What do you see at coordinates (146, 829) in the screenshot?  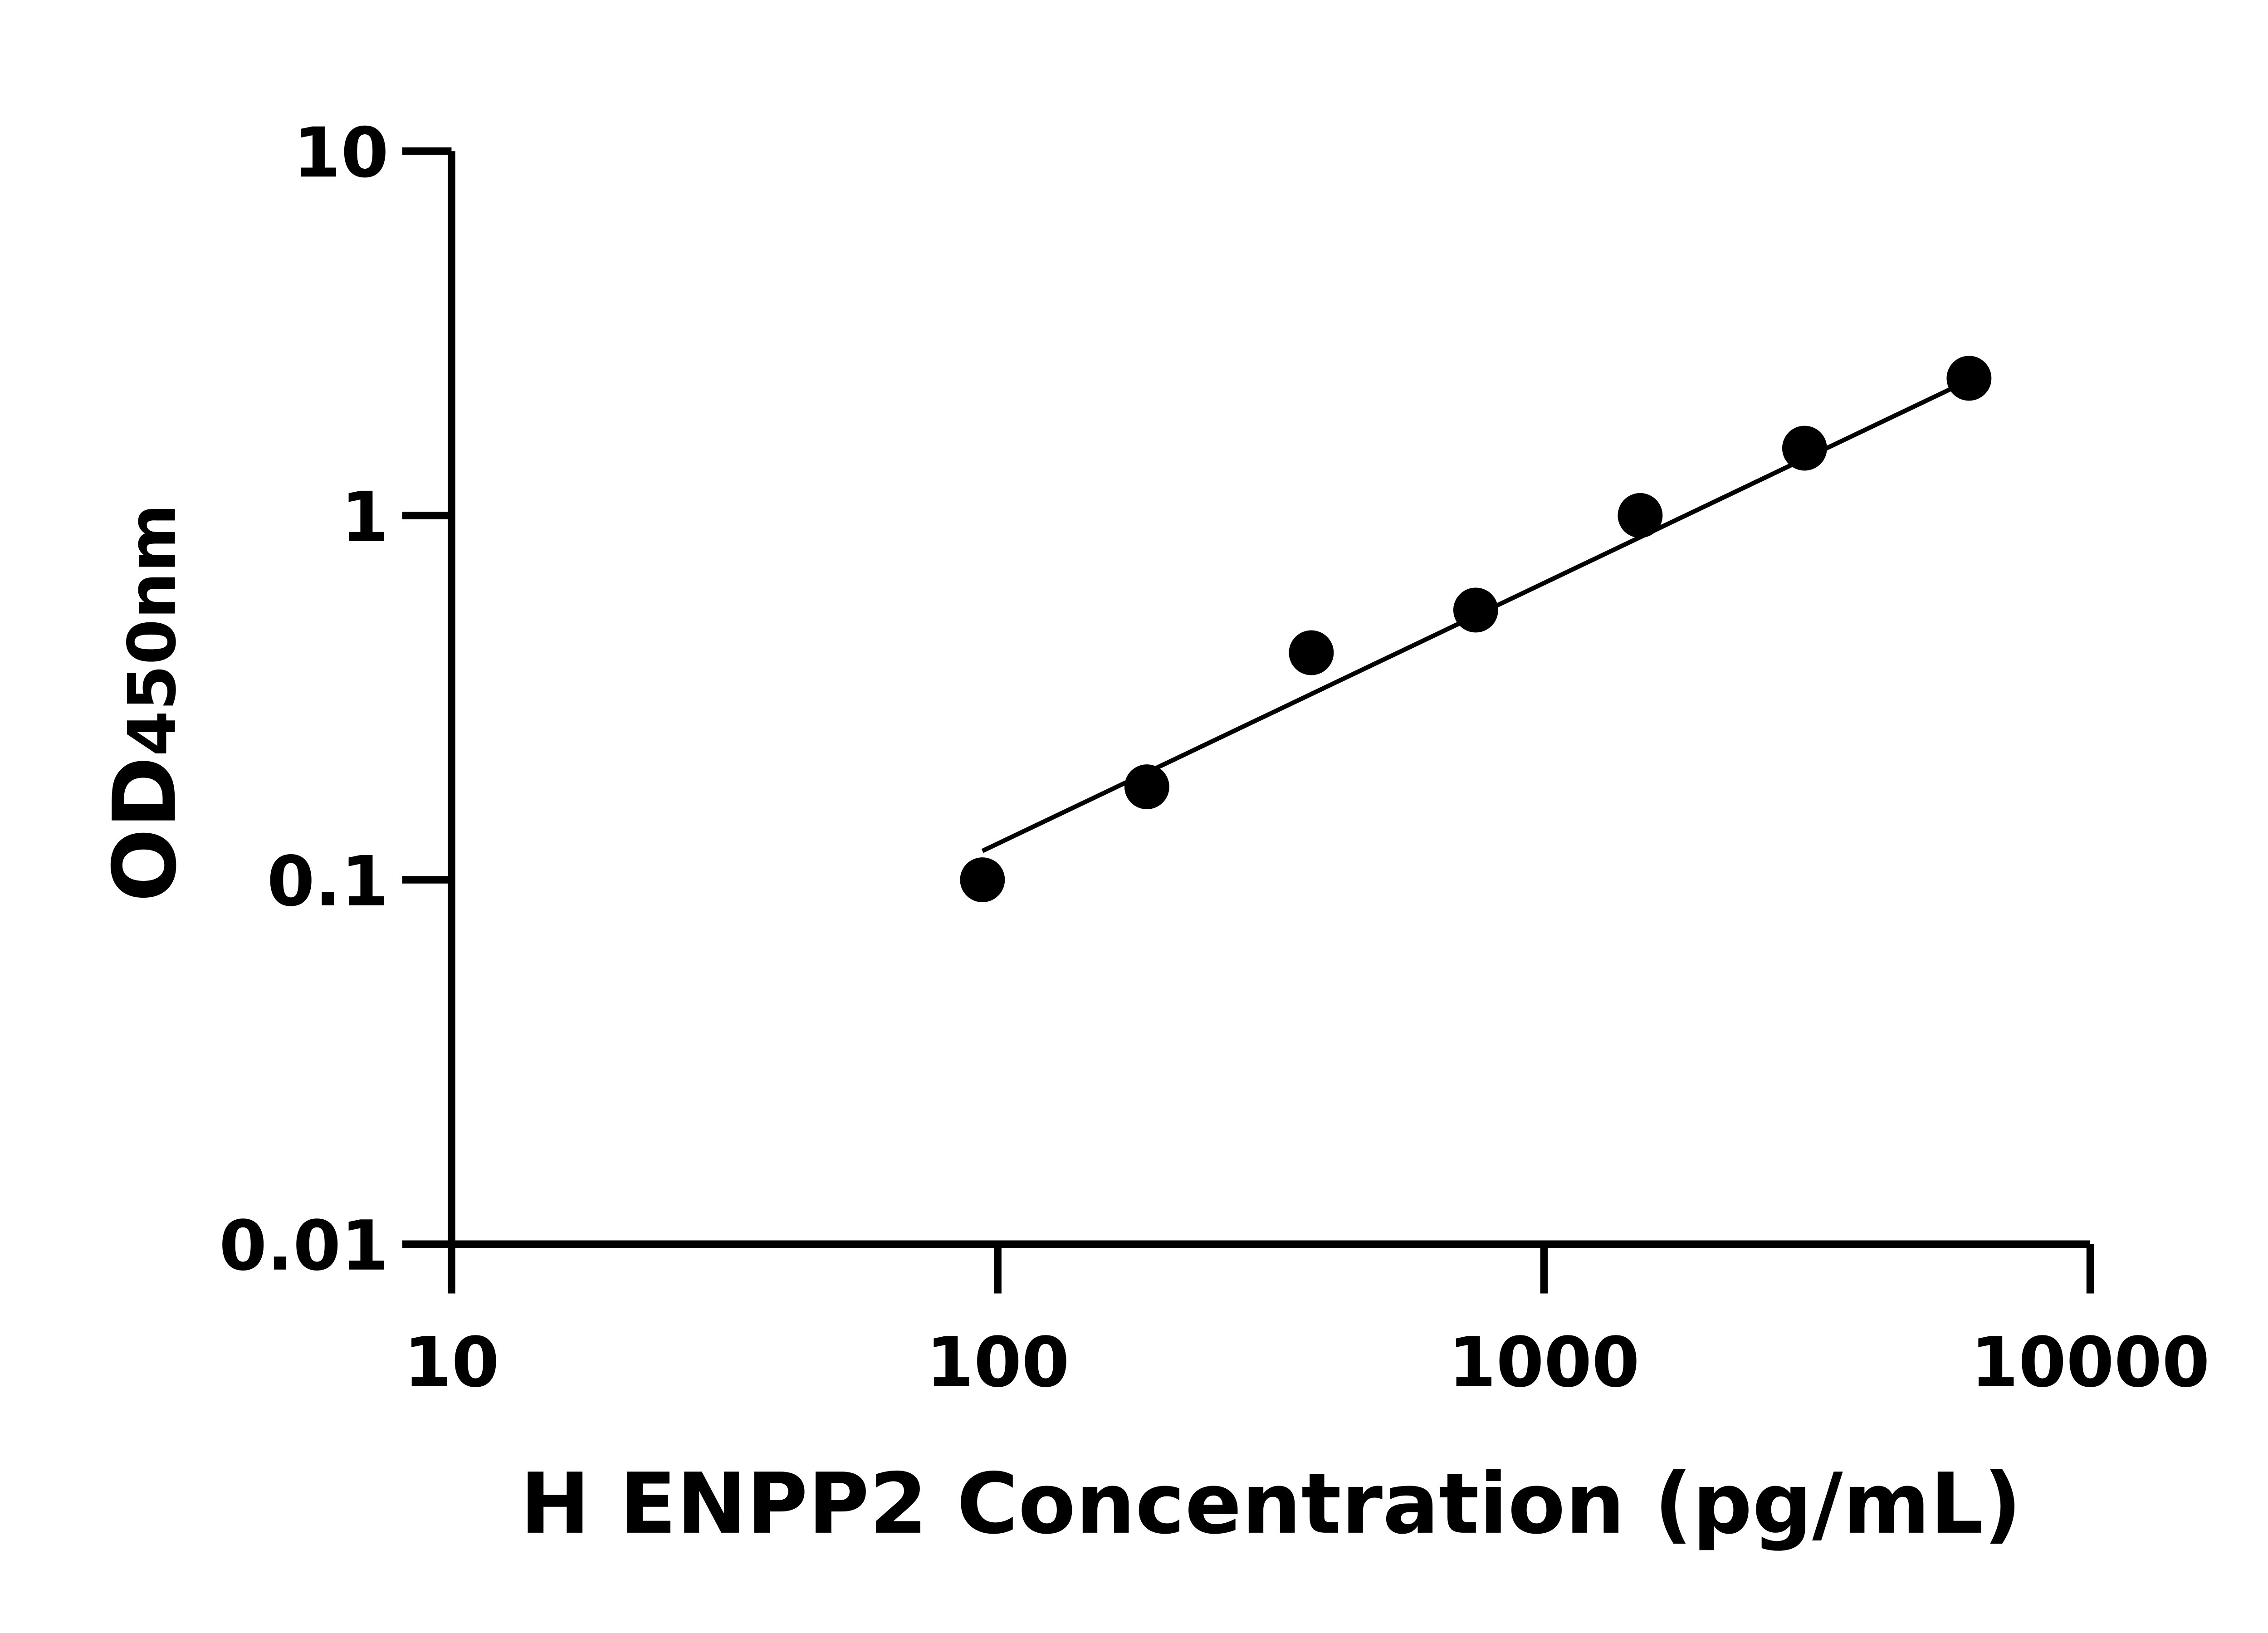 I see `y-axis-label-main: OD` at bounding box center [146, 829].